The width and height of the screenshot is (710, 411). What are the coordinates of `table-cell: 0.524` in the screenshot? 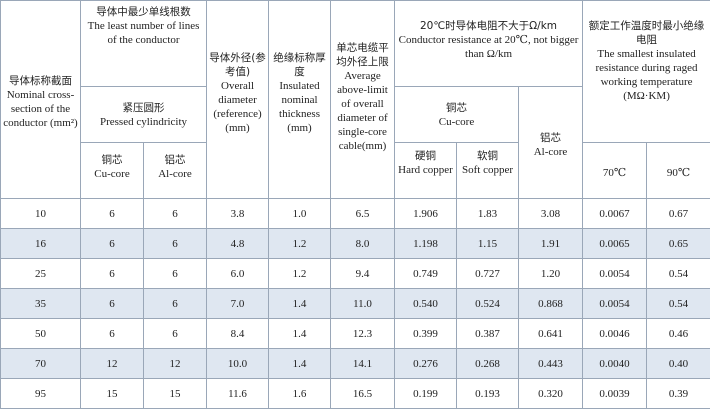 It's located at (488, 303).